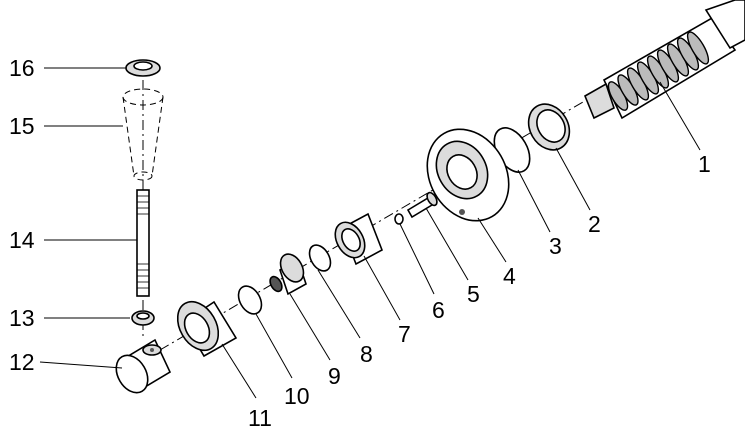  I want to click on part-15-dashed-cone, so click(143, 134).